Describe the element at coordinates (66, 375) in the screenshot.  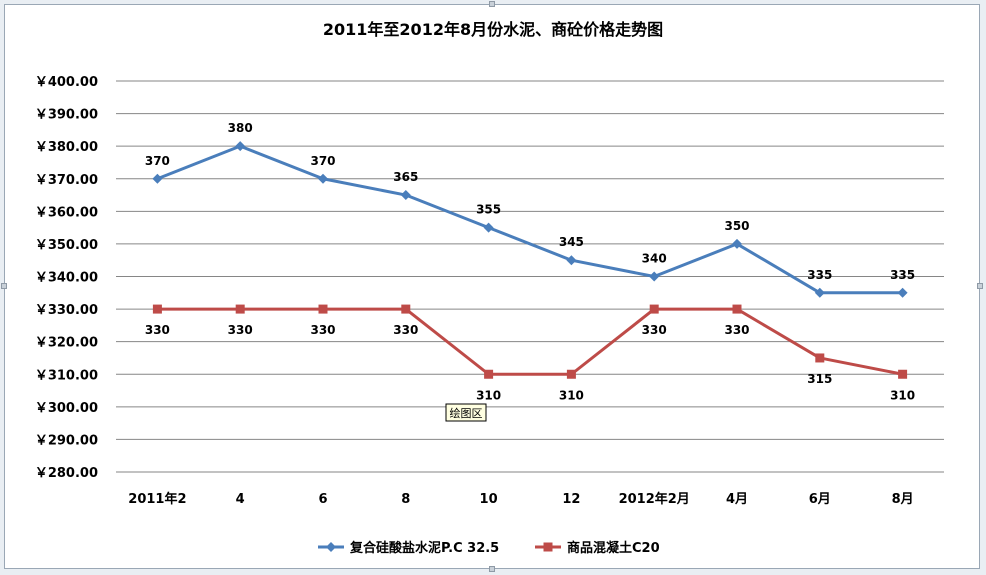
I see `y-tick-label: ￥310.00` at that location.